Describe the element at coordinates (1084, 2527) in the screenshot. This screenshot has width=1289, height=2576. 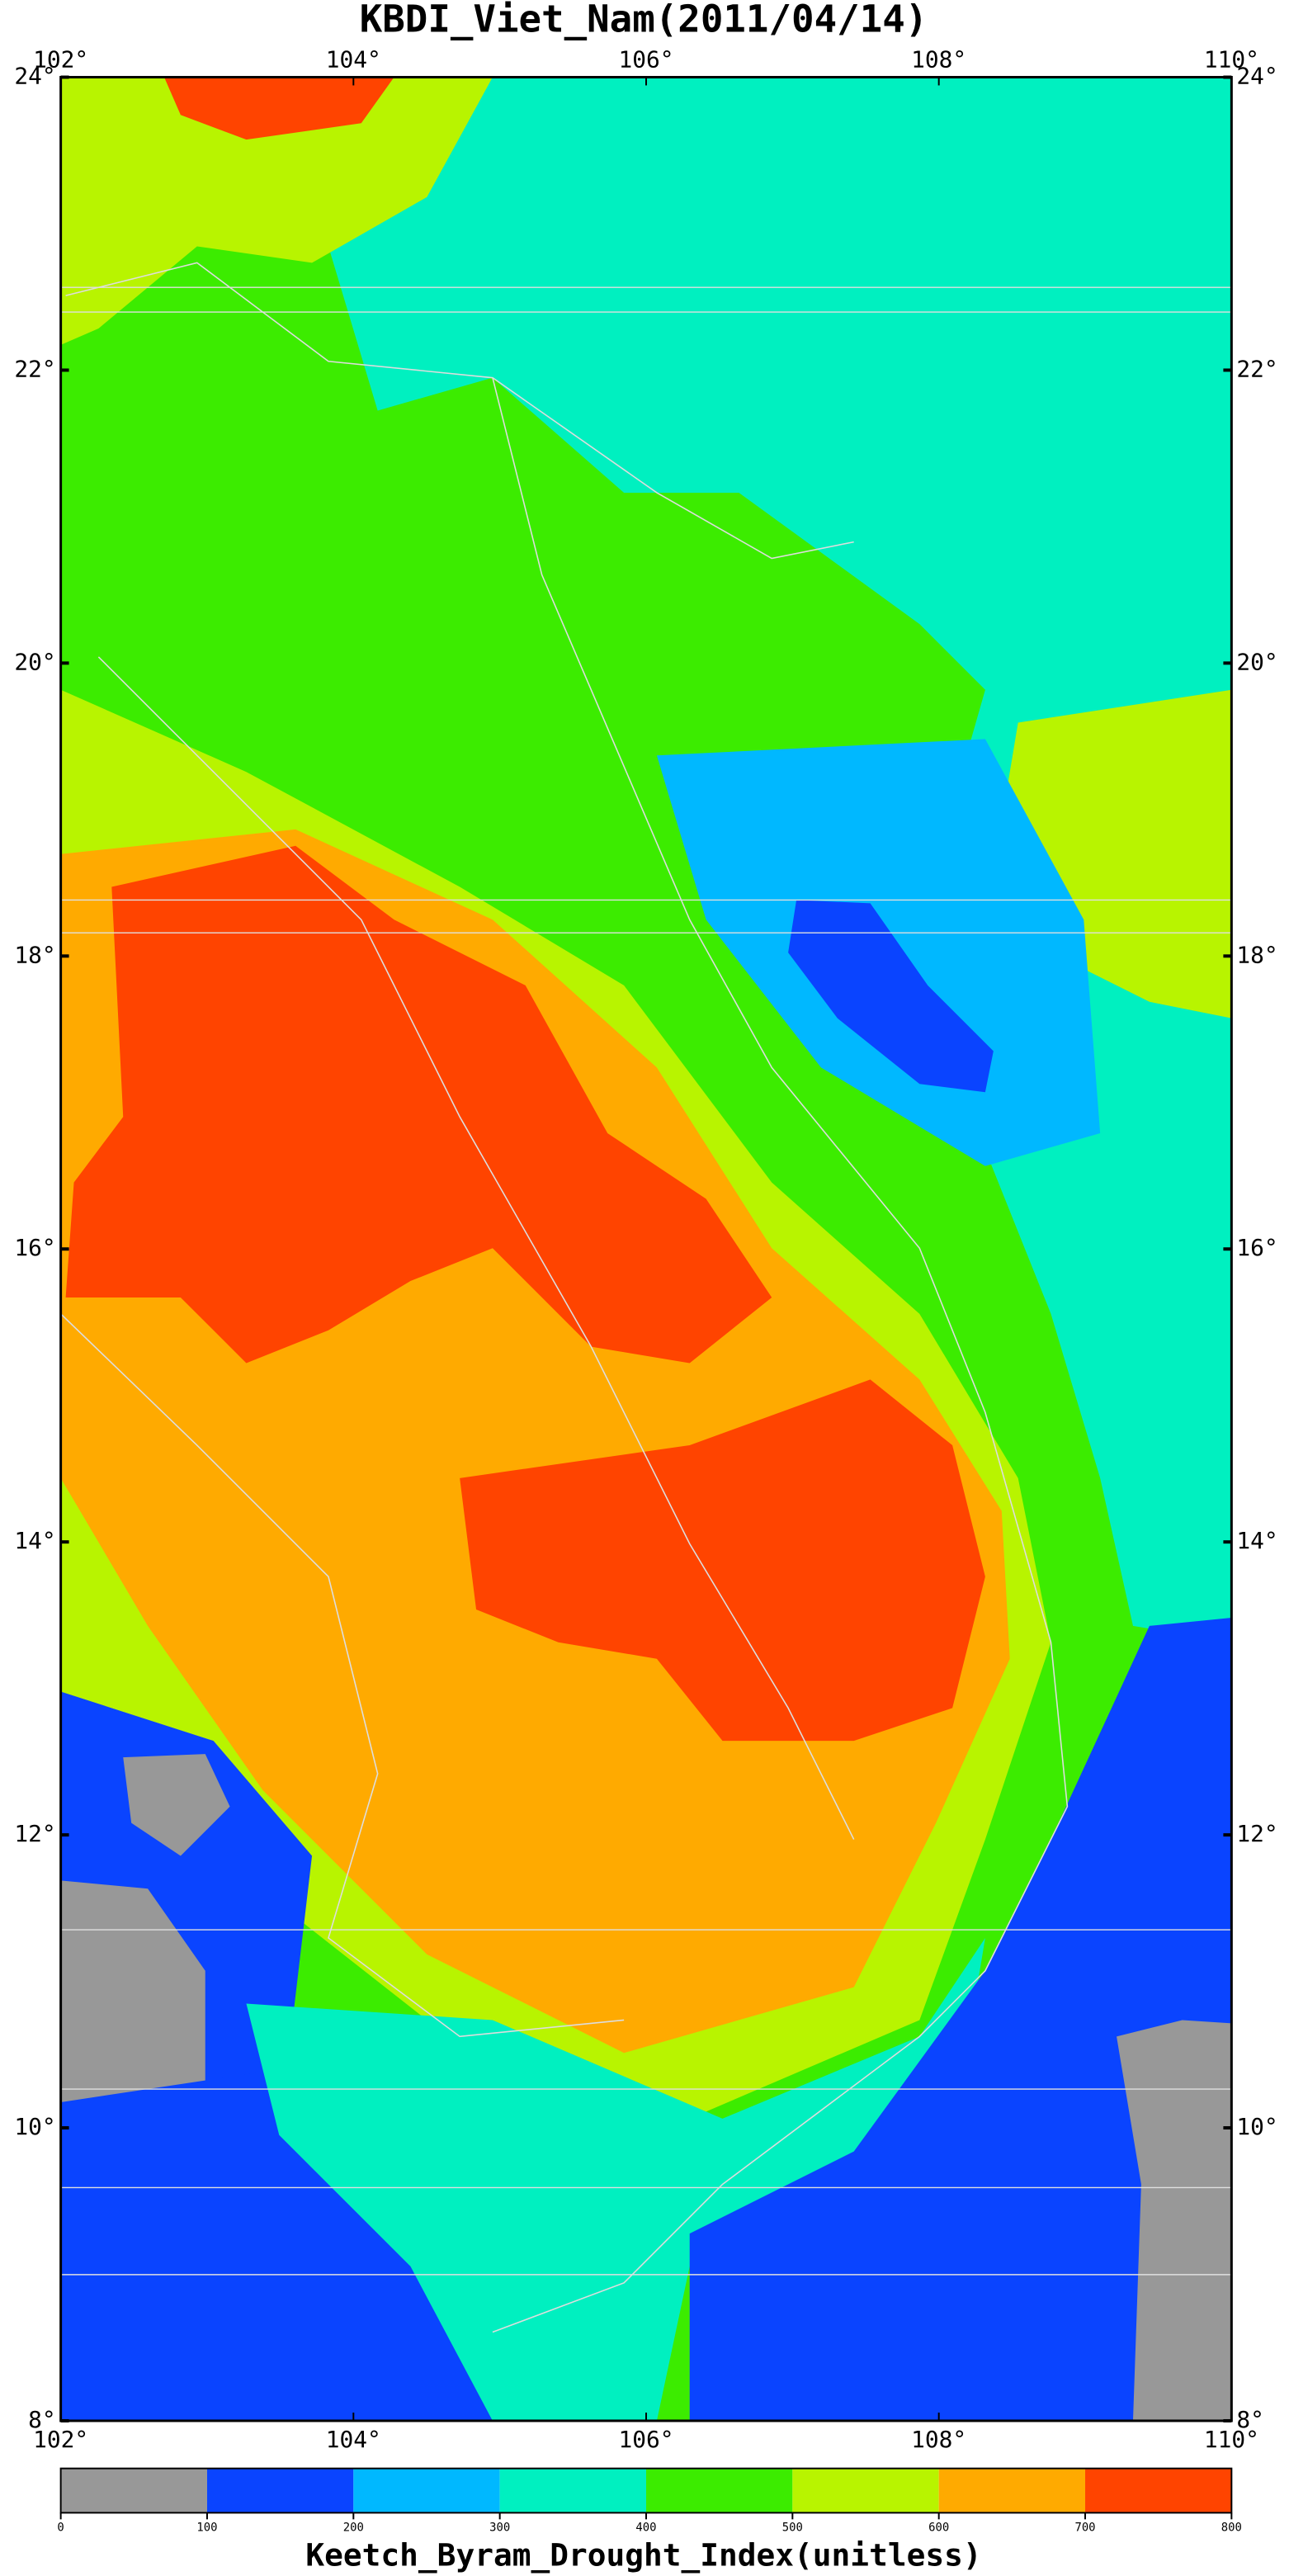
I see `colorbar-tick-label: 700` at that location.